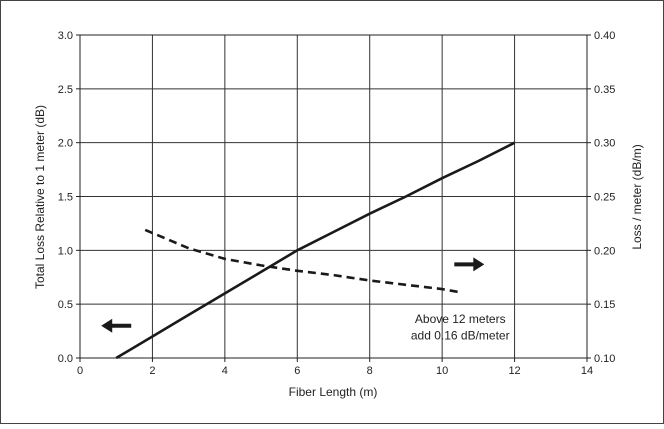 The image size is (664, 429). Describe the element at coordinates (442, 371) in the screenshot. I see `x-tick-label: 10` at that location.